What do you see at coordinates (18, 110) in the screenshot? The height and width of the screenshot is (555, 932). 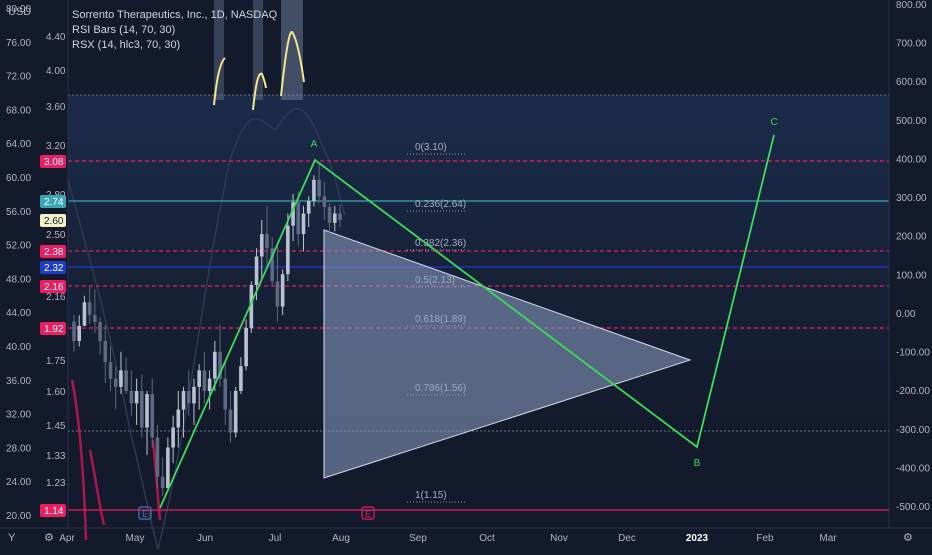 I see `left-axis-tick: 68.00` at bounding box center [18, 110].